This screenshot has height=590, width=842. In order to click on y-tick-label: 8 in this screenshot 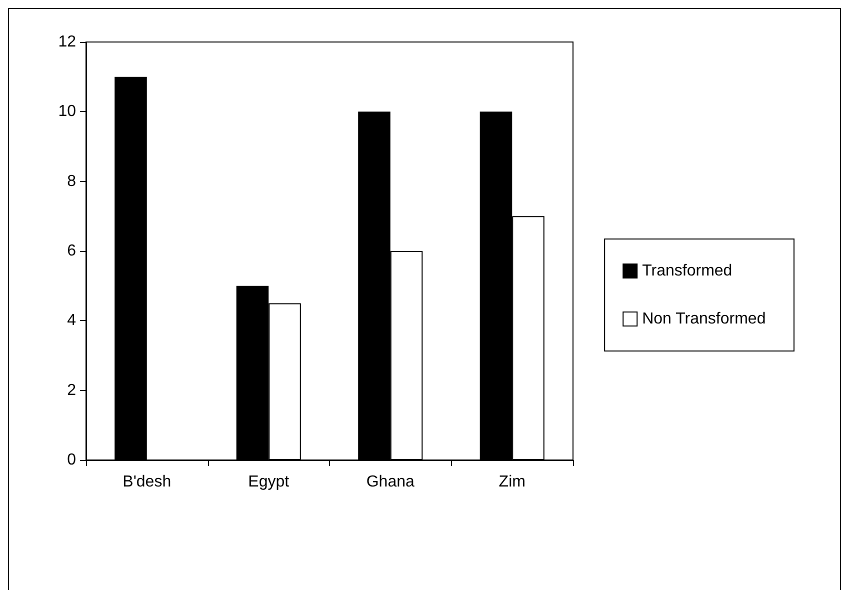, I will do `click(71, 181)`.